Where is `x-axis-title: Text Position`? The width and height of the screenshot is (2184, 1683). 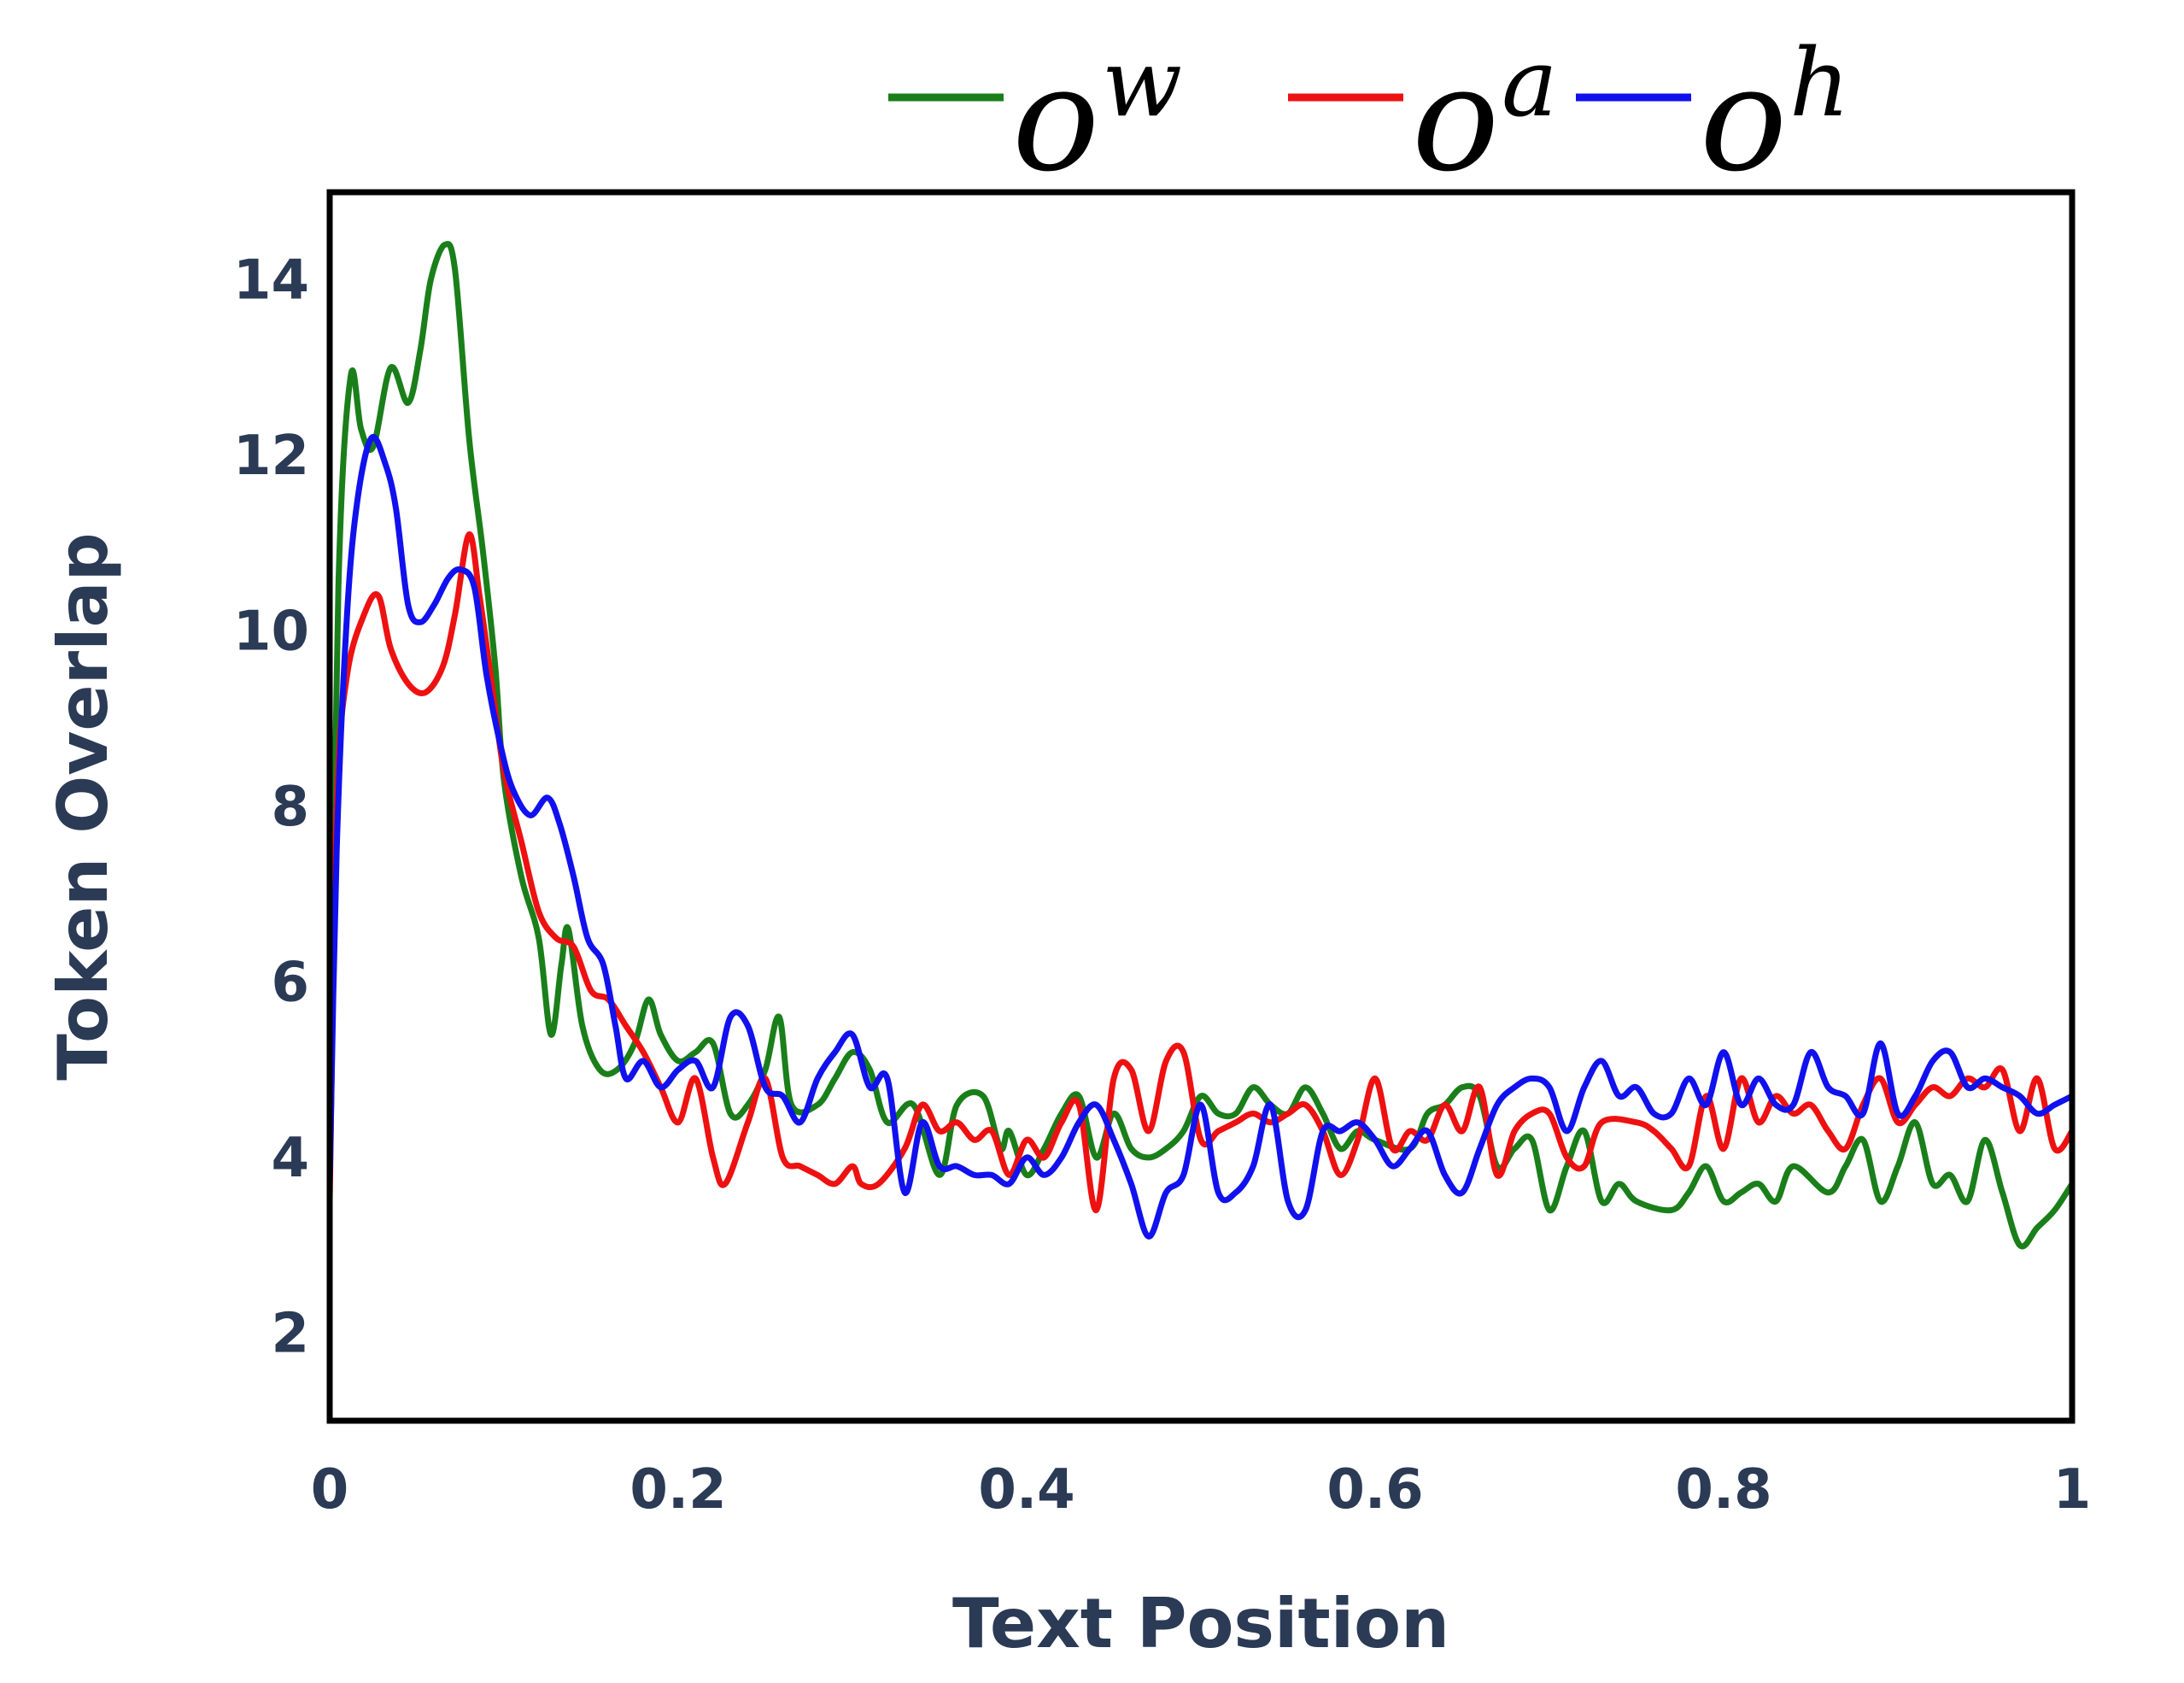 x-axis-title: Text Position is located at coordinates (1200, 1623).